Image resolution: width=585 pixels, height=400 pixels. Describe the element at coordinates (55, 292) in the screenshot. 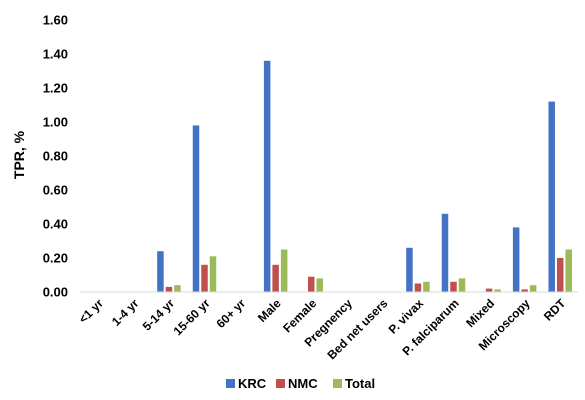

I see `y-tick-label: 0.00` at that location.